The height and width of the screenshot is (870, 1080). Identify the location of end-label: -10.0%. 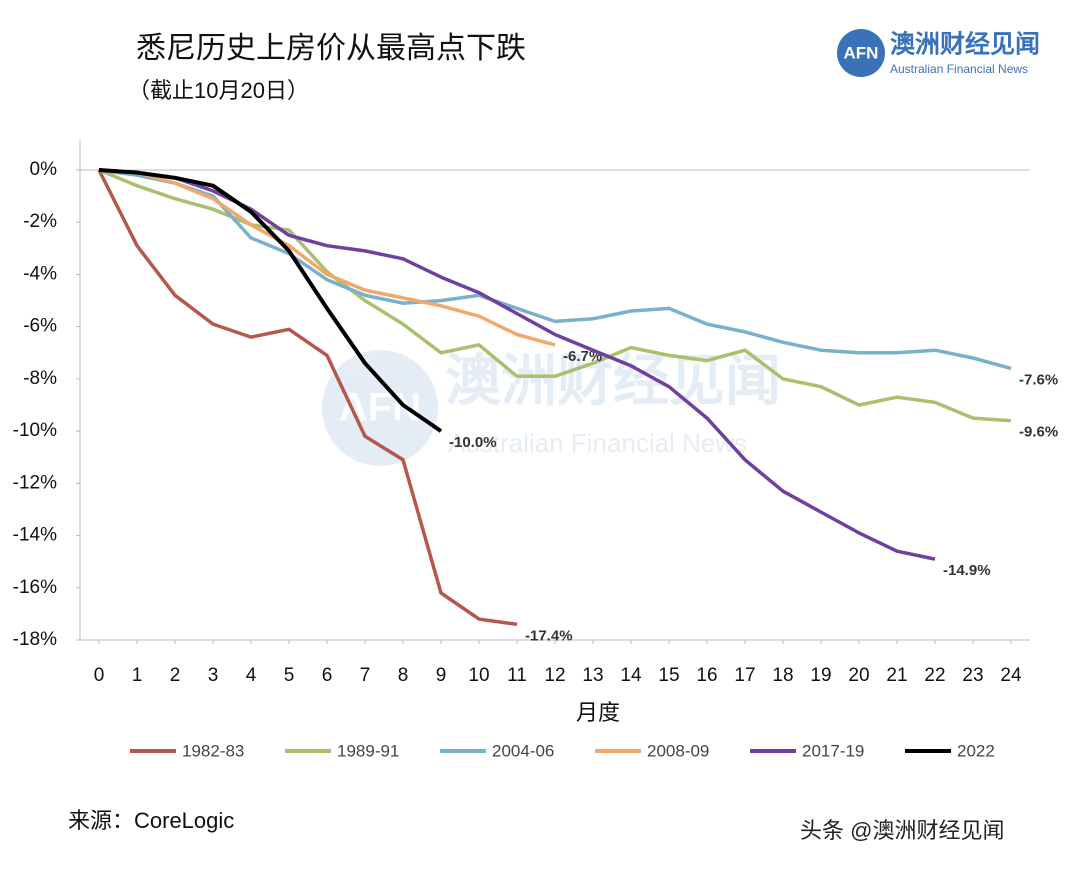
(473, 442).